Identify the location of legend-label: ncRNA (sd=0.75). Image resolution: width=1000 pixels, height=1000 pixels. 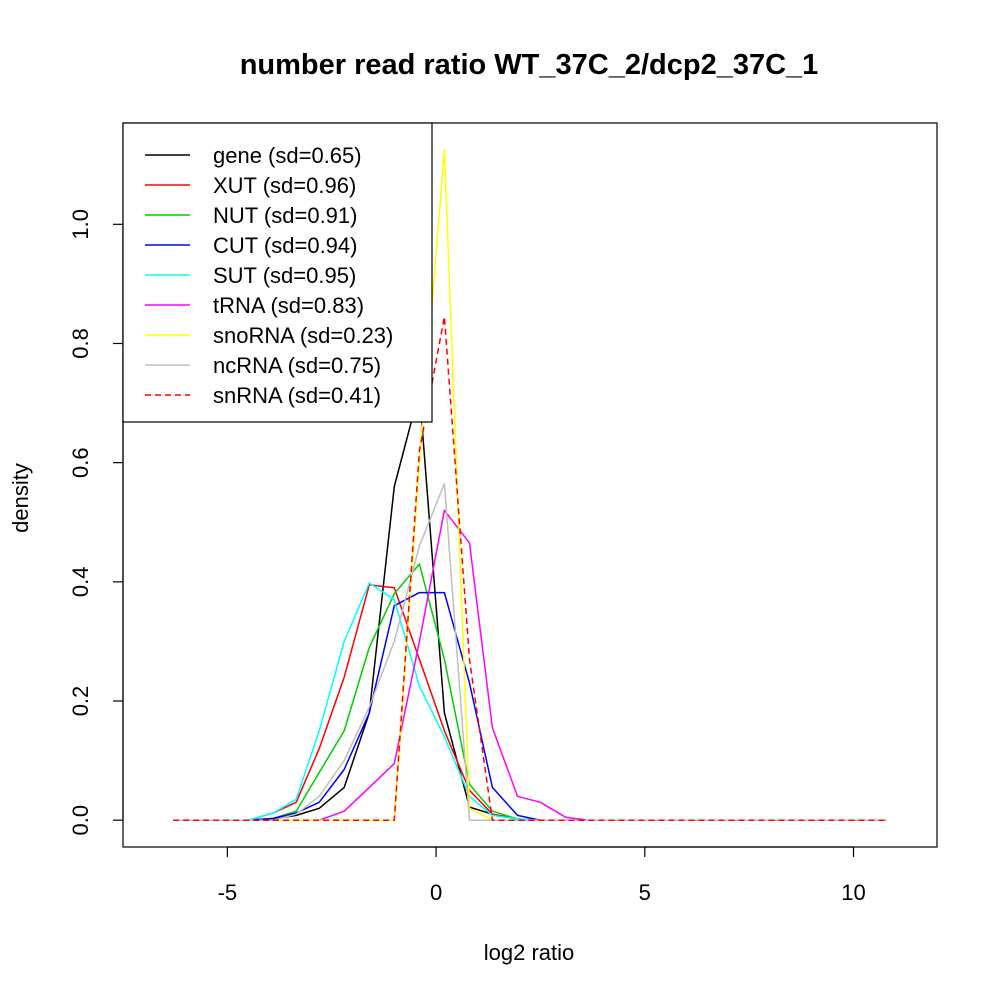
(297, 365).